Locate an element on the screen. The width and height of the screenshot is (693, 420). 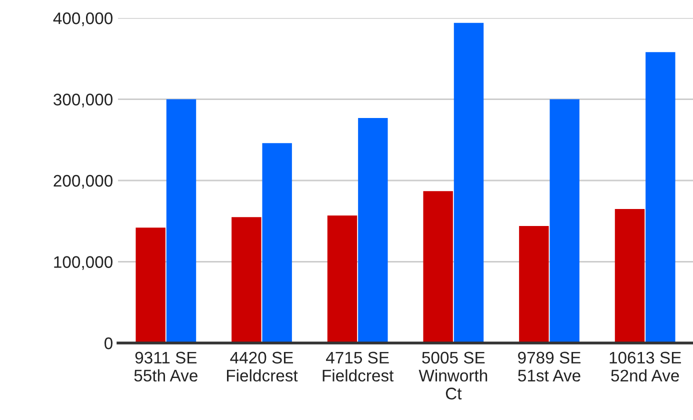
x-tick-label: 9789 SE 51st Ave is located at coordinates (549, 367).